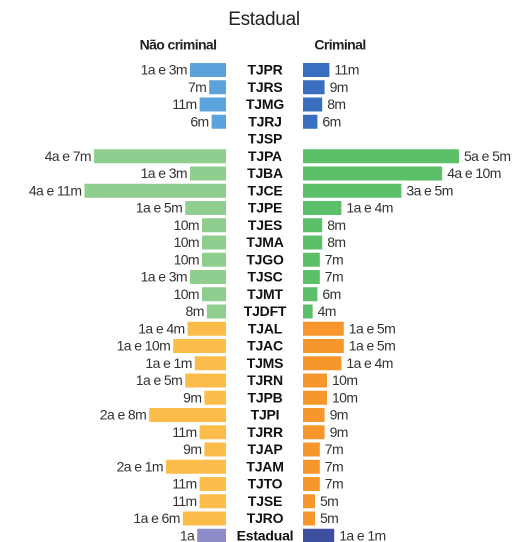 The width and height of the screenshot is (525, 542). What do you see at coordinates (265, 415) in the screenshot?
I see `category-label: TJPI` at bounding box center [265, 415].